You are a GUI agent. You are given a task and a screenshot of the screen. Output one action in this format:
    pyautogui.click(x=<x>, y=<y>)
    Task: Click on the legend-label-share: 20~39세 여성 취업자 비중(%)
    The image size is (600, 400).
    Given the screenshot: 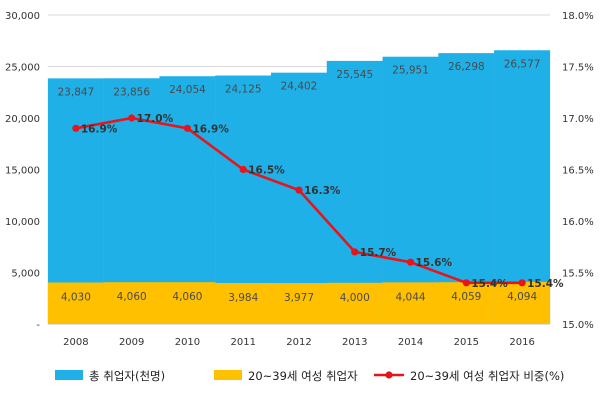 What is the action you would take?
    pyautogui.click(x=487, y=376)
    